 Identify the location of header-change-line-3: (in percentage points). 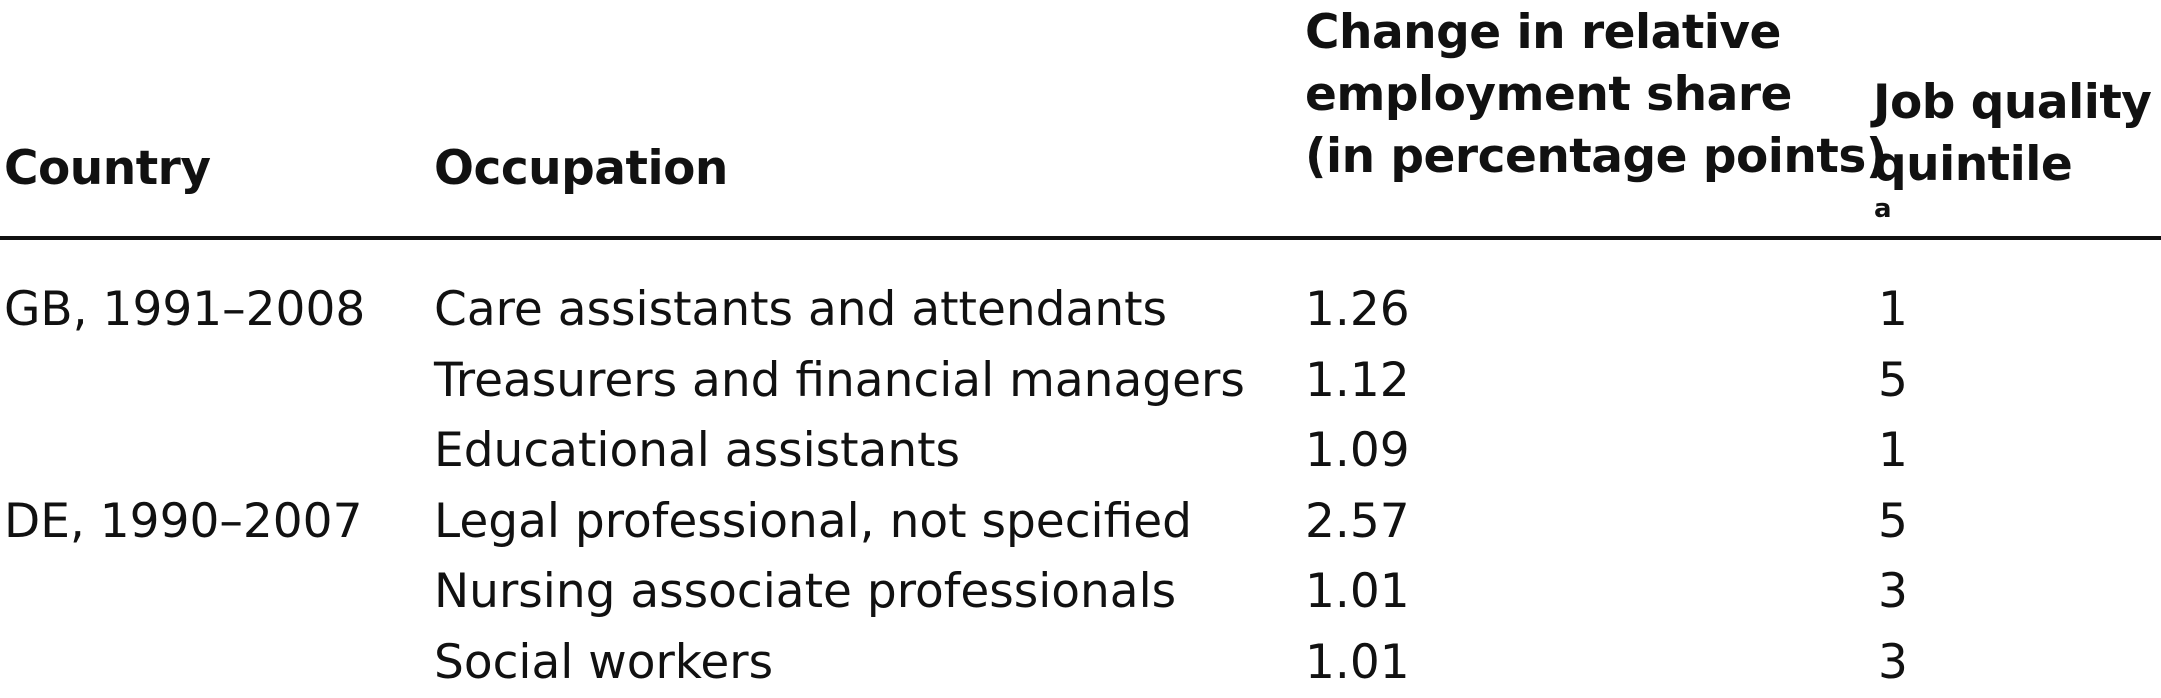
(1596, 157).